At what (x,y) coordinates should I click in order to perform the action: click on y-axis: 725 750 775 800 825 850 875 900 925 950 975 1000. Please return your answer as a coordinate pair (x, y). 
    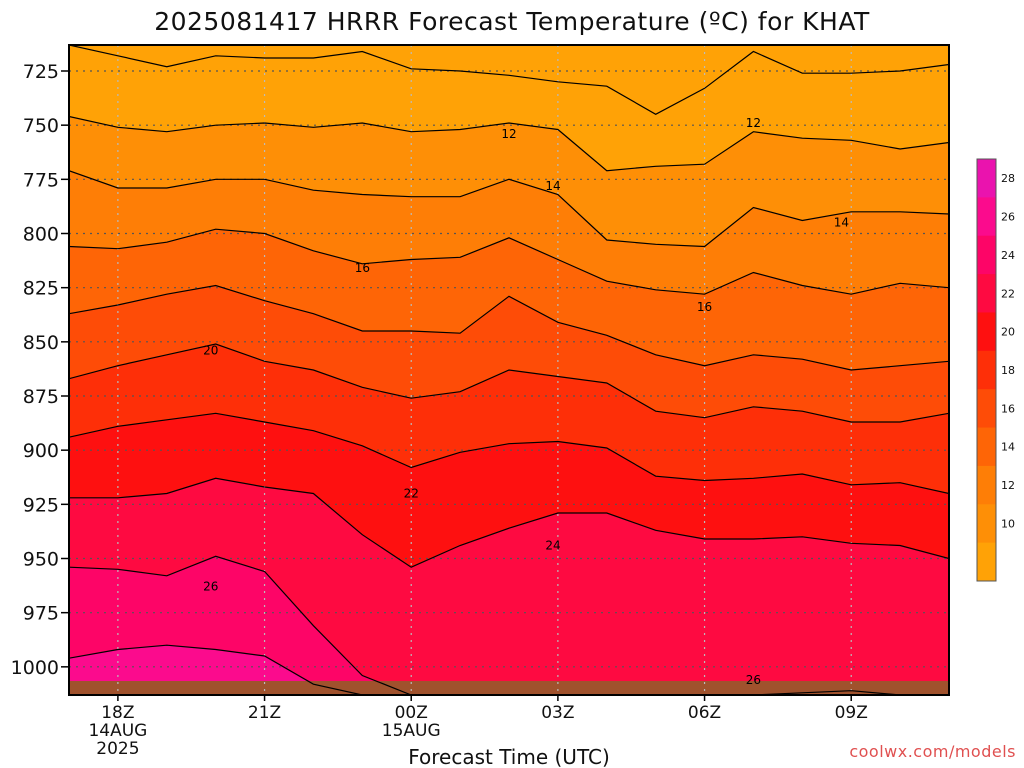
    Looking at the image, I should click on (40, 370).